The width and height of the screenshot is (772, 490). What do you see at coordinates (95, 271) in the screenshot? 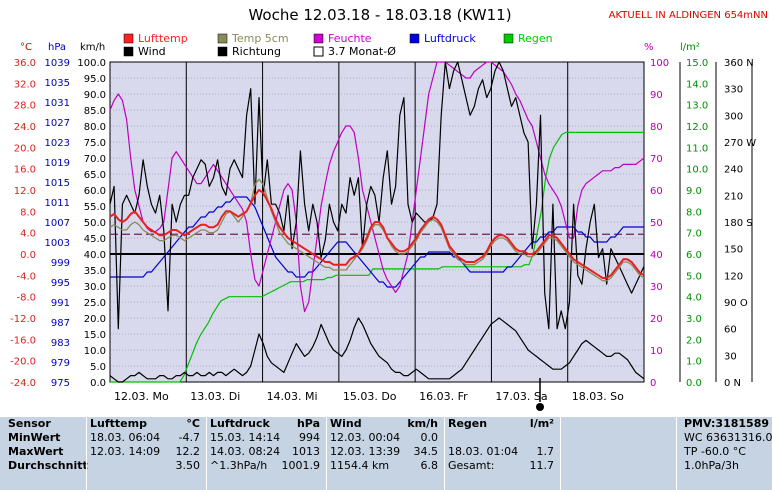
I see `wind-tick-label: 35.0` at bounding box center [95, 271].